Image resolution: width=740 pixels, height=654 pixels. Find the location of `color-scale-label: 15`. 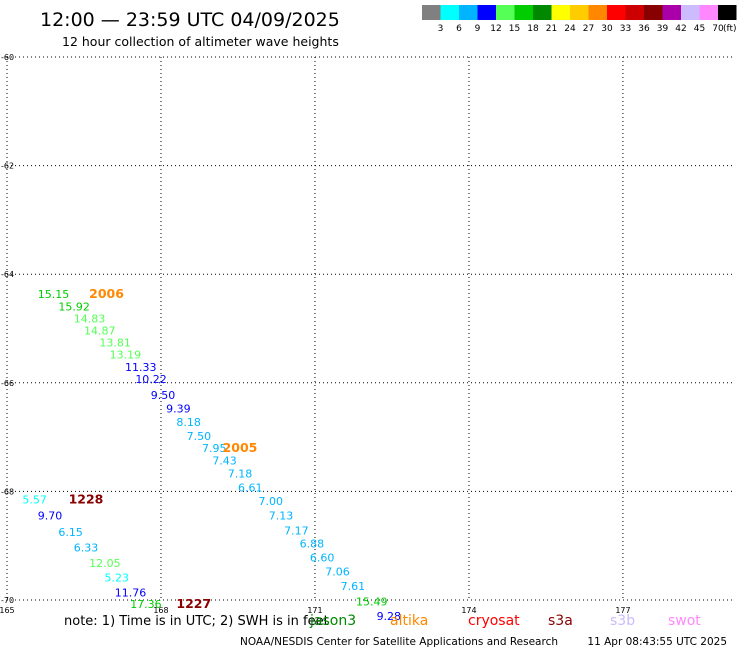

color-scale-label: 15 is located at coordinates (514, 29).